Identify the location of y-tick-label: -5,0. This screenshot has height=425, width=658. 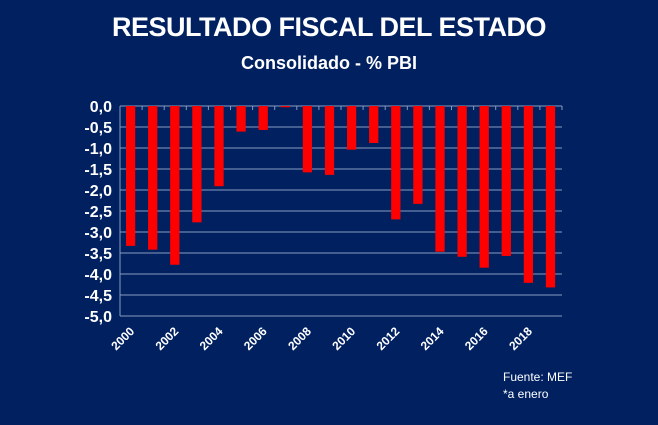
(98, 317).